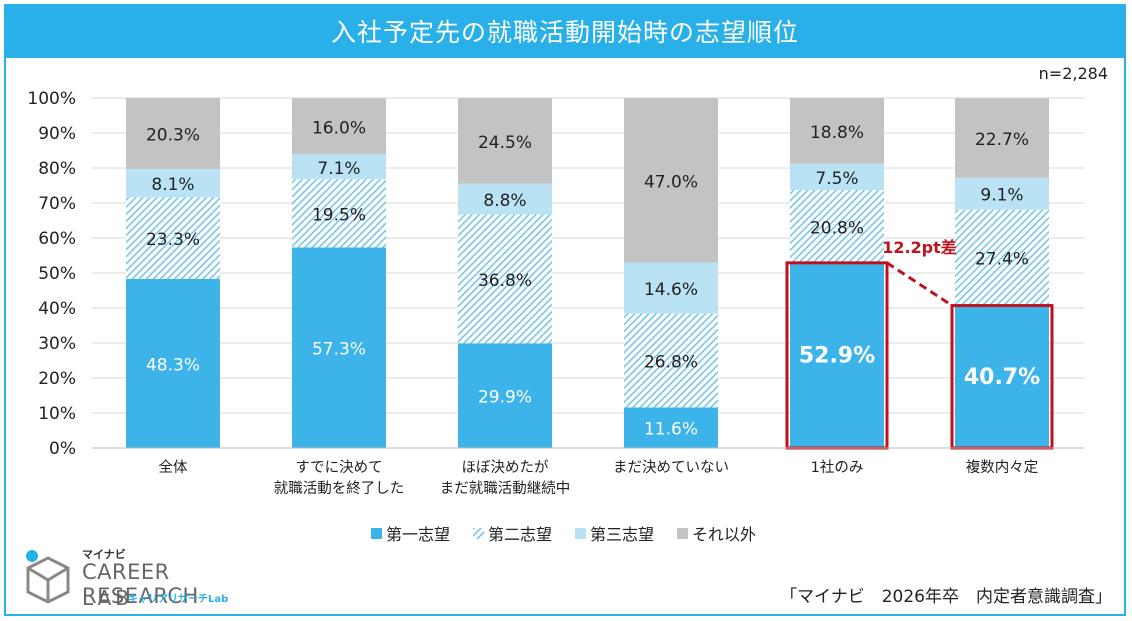  I want to click on difference-connector, so click(919, 284).